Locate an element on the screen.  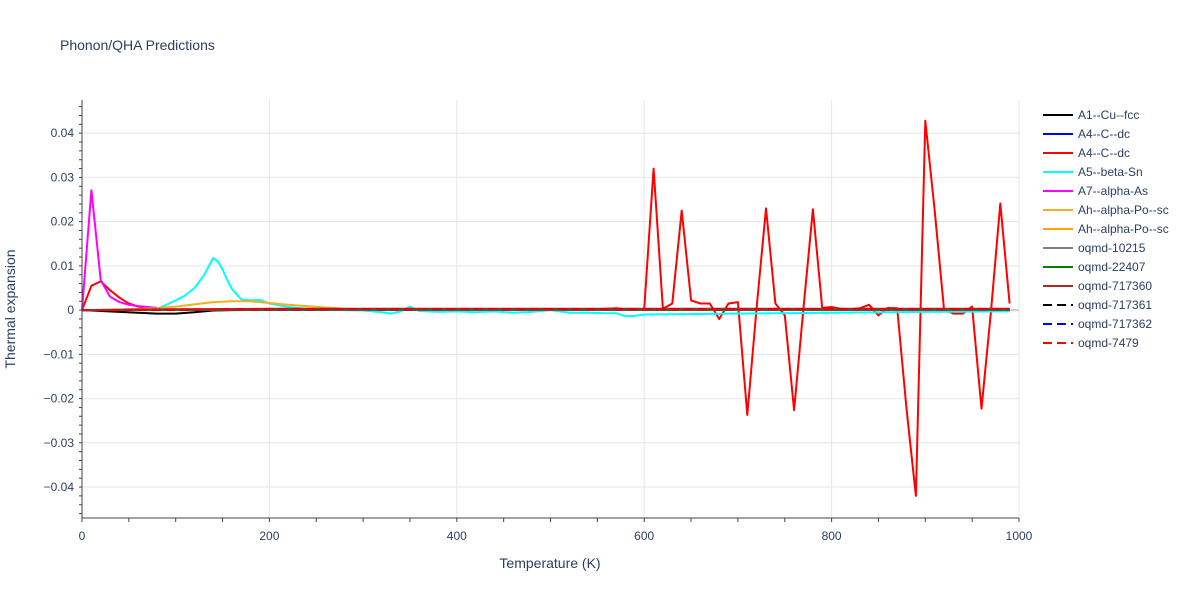
legend-item: oqmd-7479 is located at coordinates (1091, 343).